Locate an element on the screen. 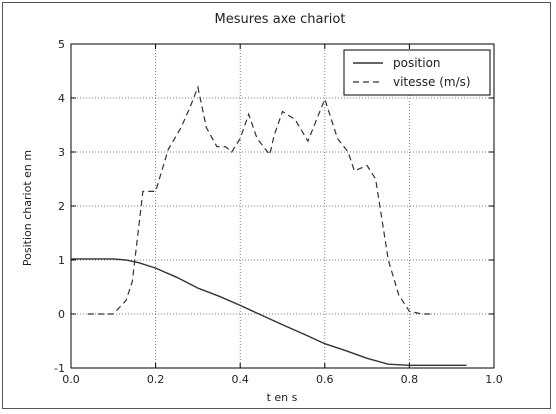 This screenshot has height=414, width=556. x-tick-label: 0.6 is located at coordinates (325, 379).